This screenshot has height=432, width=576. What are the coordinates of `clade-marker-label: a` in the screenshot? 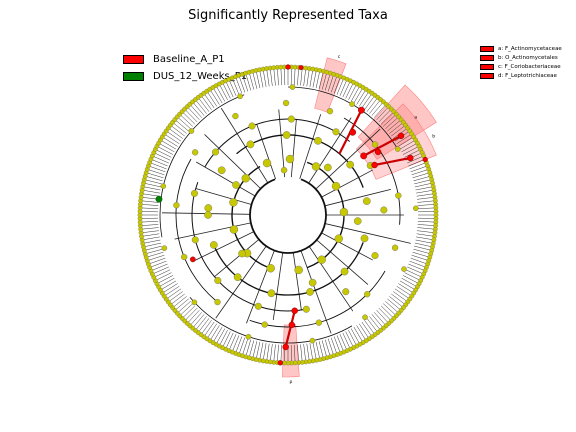 It's located at (415, 118).